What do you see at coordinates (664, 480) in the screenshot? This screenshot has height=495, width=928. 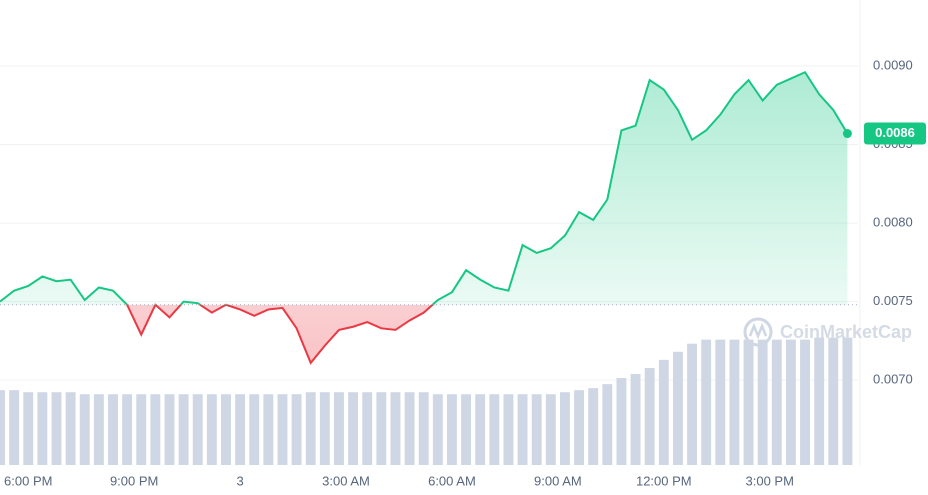 I see `x-tick-label: 12:00 PM` at bounding box center [664, 480].